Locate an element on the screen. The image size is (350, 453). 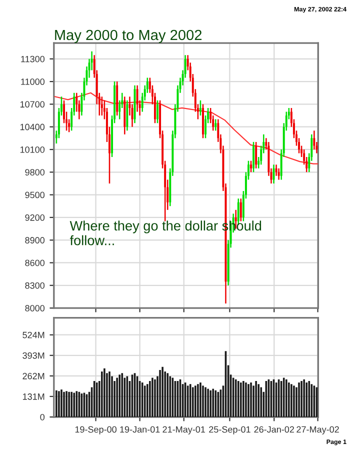
x-tick-label: 19-Sep-00 is located at coordinates (96, 430).